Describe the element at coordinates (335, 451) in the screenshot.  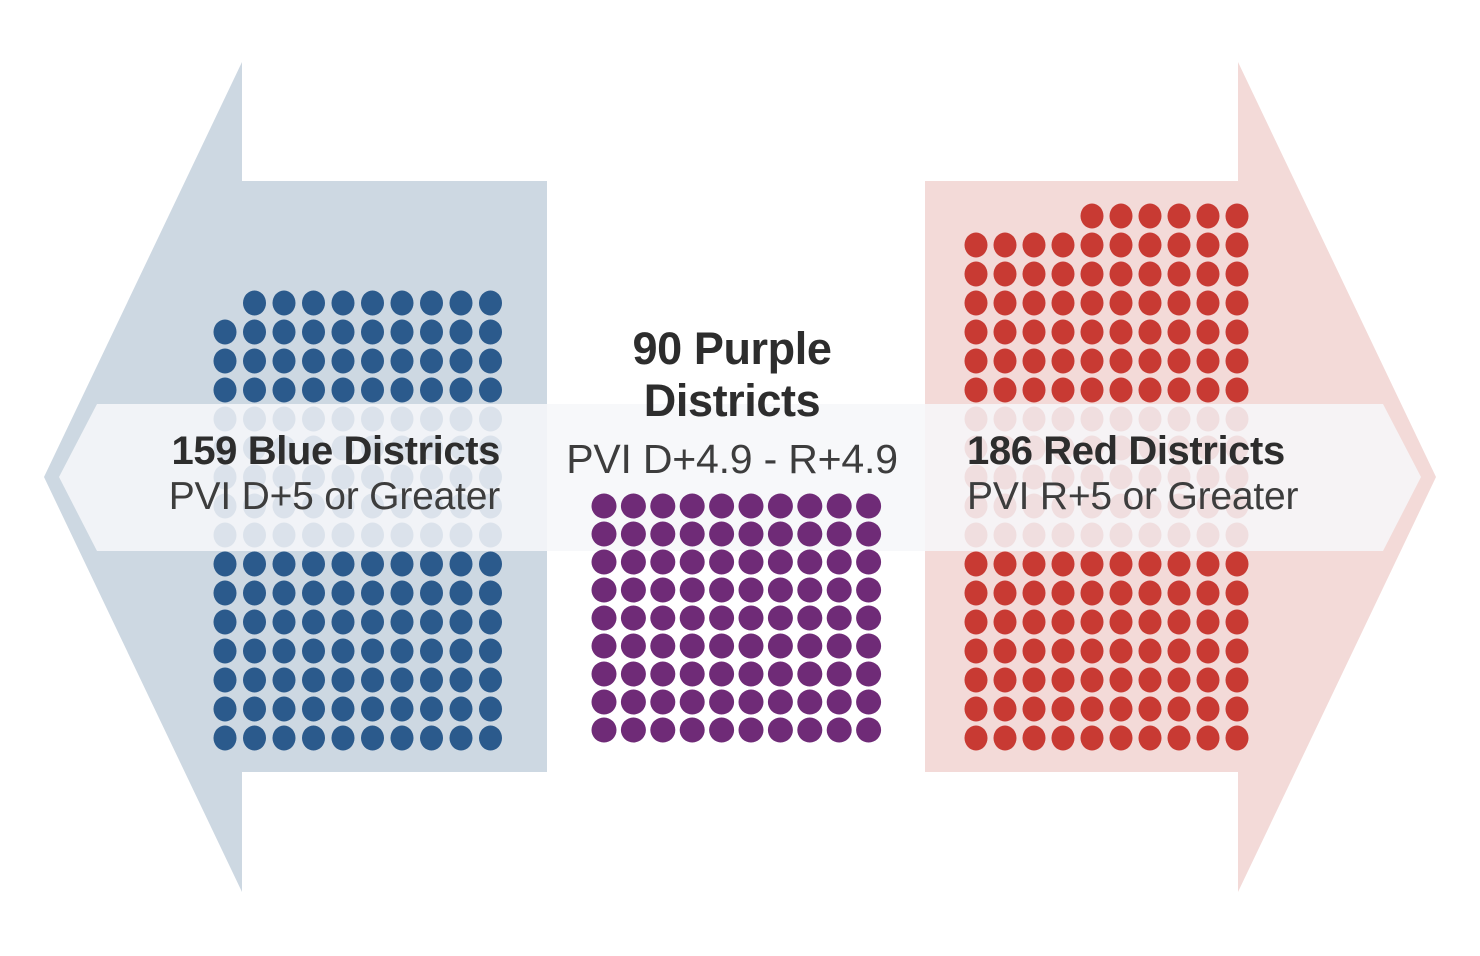
I see `blue-districts-title: 159 Blue Districts` at that location.